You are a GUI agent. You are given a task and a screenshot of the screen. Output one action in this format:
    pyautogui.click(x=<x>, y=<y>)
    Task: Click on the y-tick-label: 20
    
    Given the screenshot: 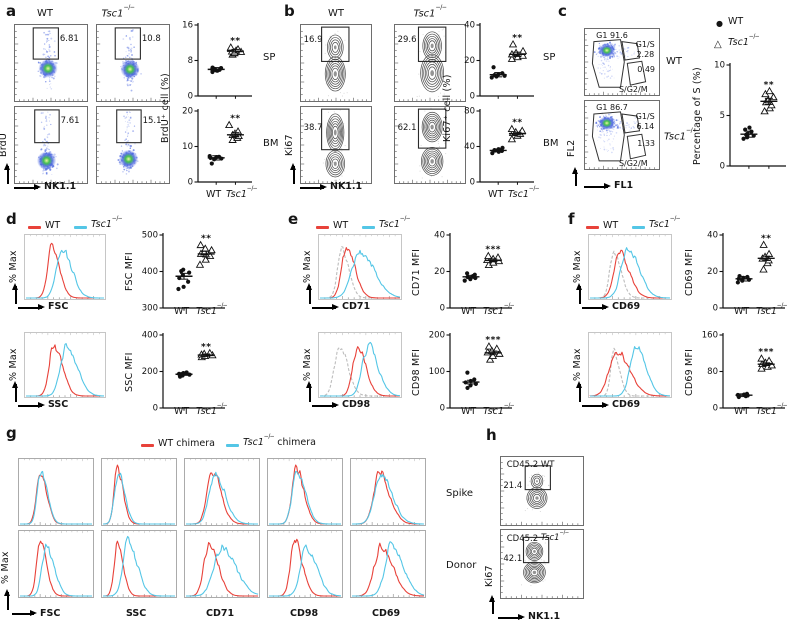 What is the action you would take?
    pyautogui.click(x=187, y=112)
    